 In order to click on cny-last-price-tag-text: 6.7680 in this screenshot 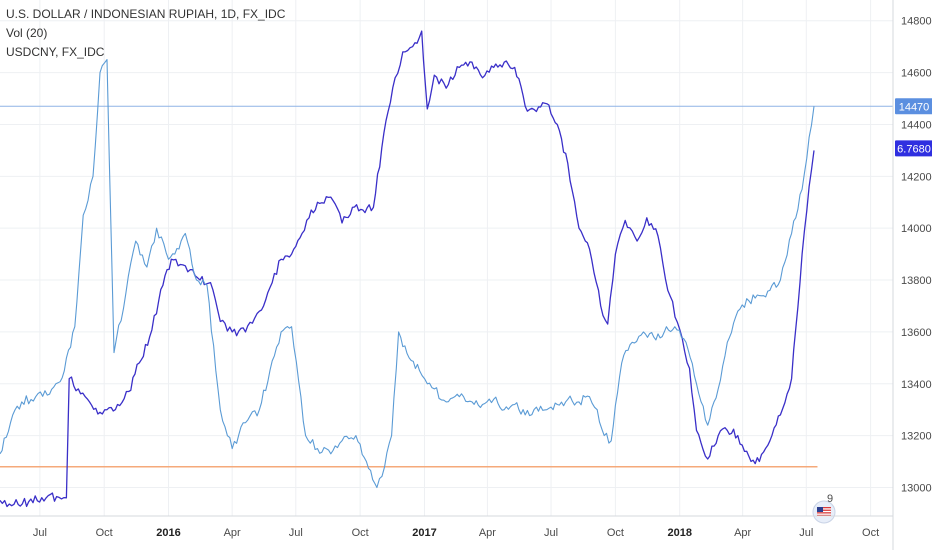, I will do `click(914, 149)`.